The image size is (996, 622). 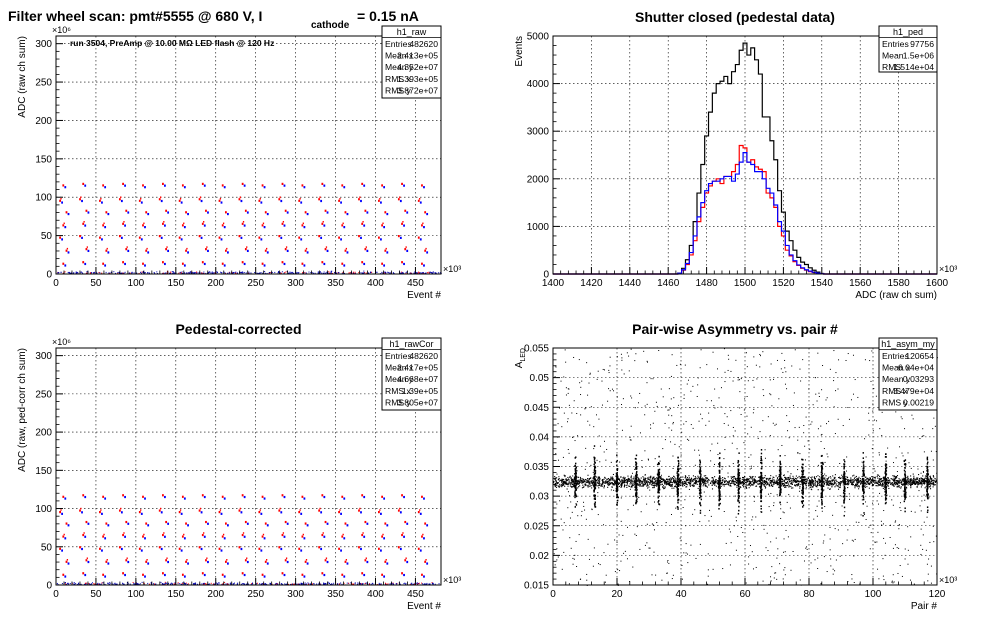 I want to click on stats-box-frame, so click(x=411, y=374).